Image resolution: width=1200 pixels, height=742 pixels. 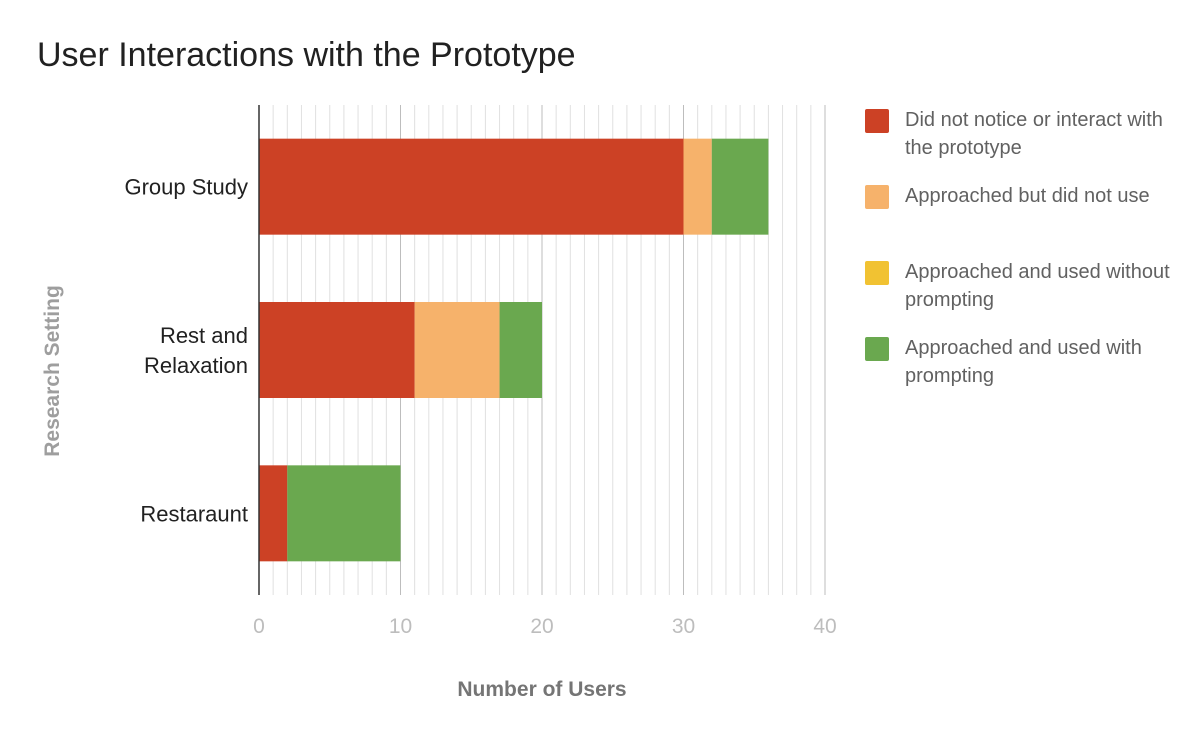 I want to click on x-tick-label: 30, so click(x=683, y=626).